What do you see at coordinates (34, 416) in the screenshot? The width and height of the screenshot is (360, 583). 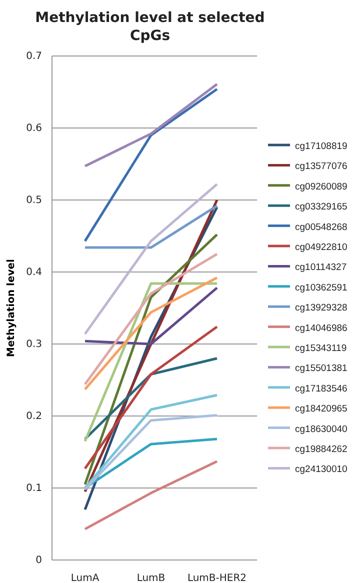 I see `y-tick-label: 0.2` at bounding box center [34, 416].